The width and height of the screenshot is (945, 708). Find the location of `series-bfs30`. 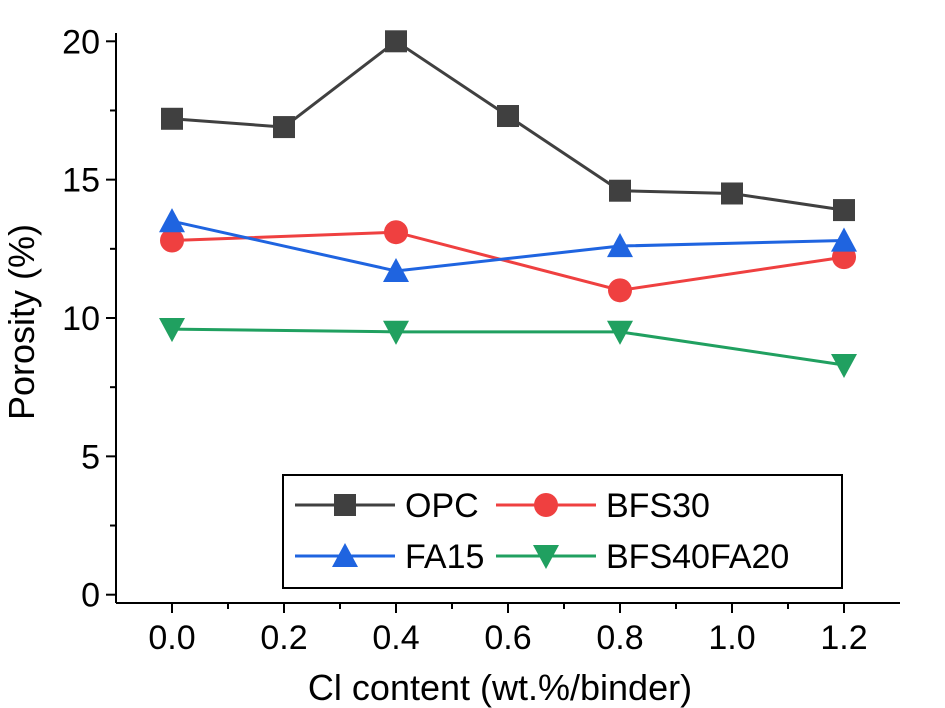

series-bfs30 is located at coordinates (508, 261).